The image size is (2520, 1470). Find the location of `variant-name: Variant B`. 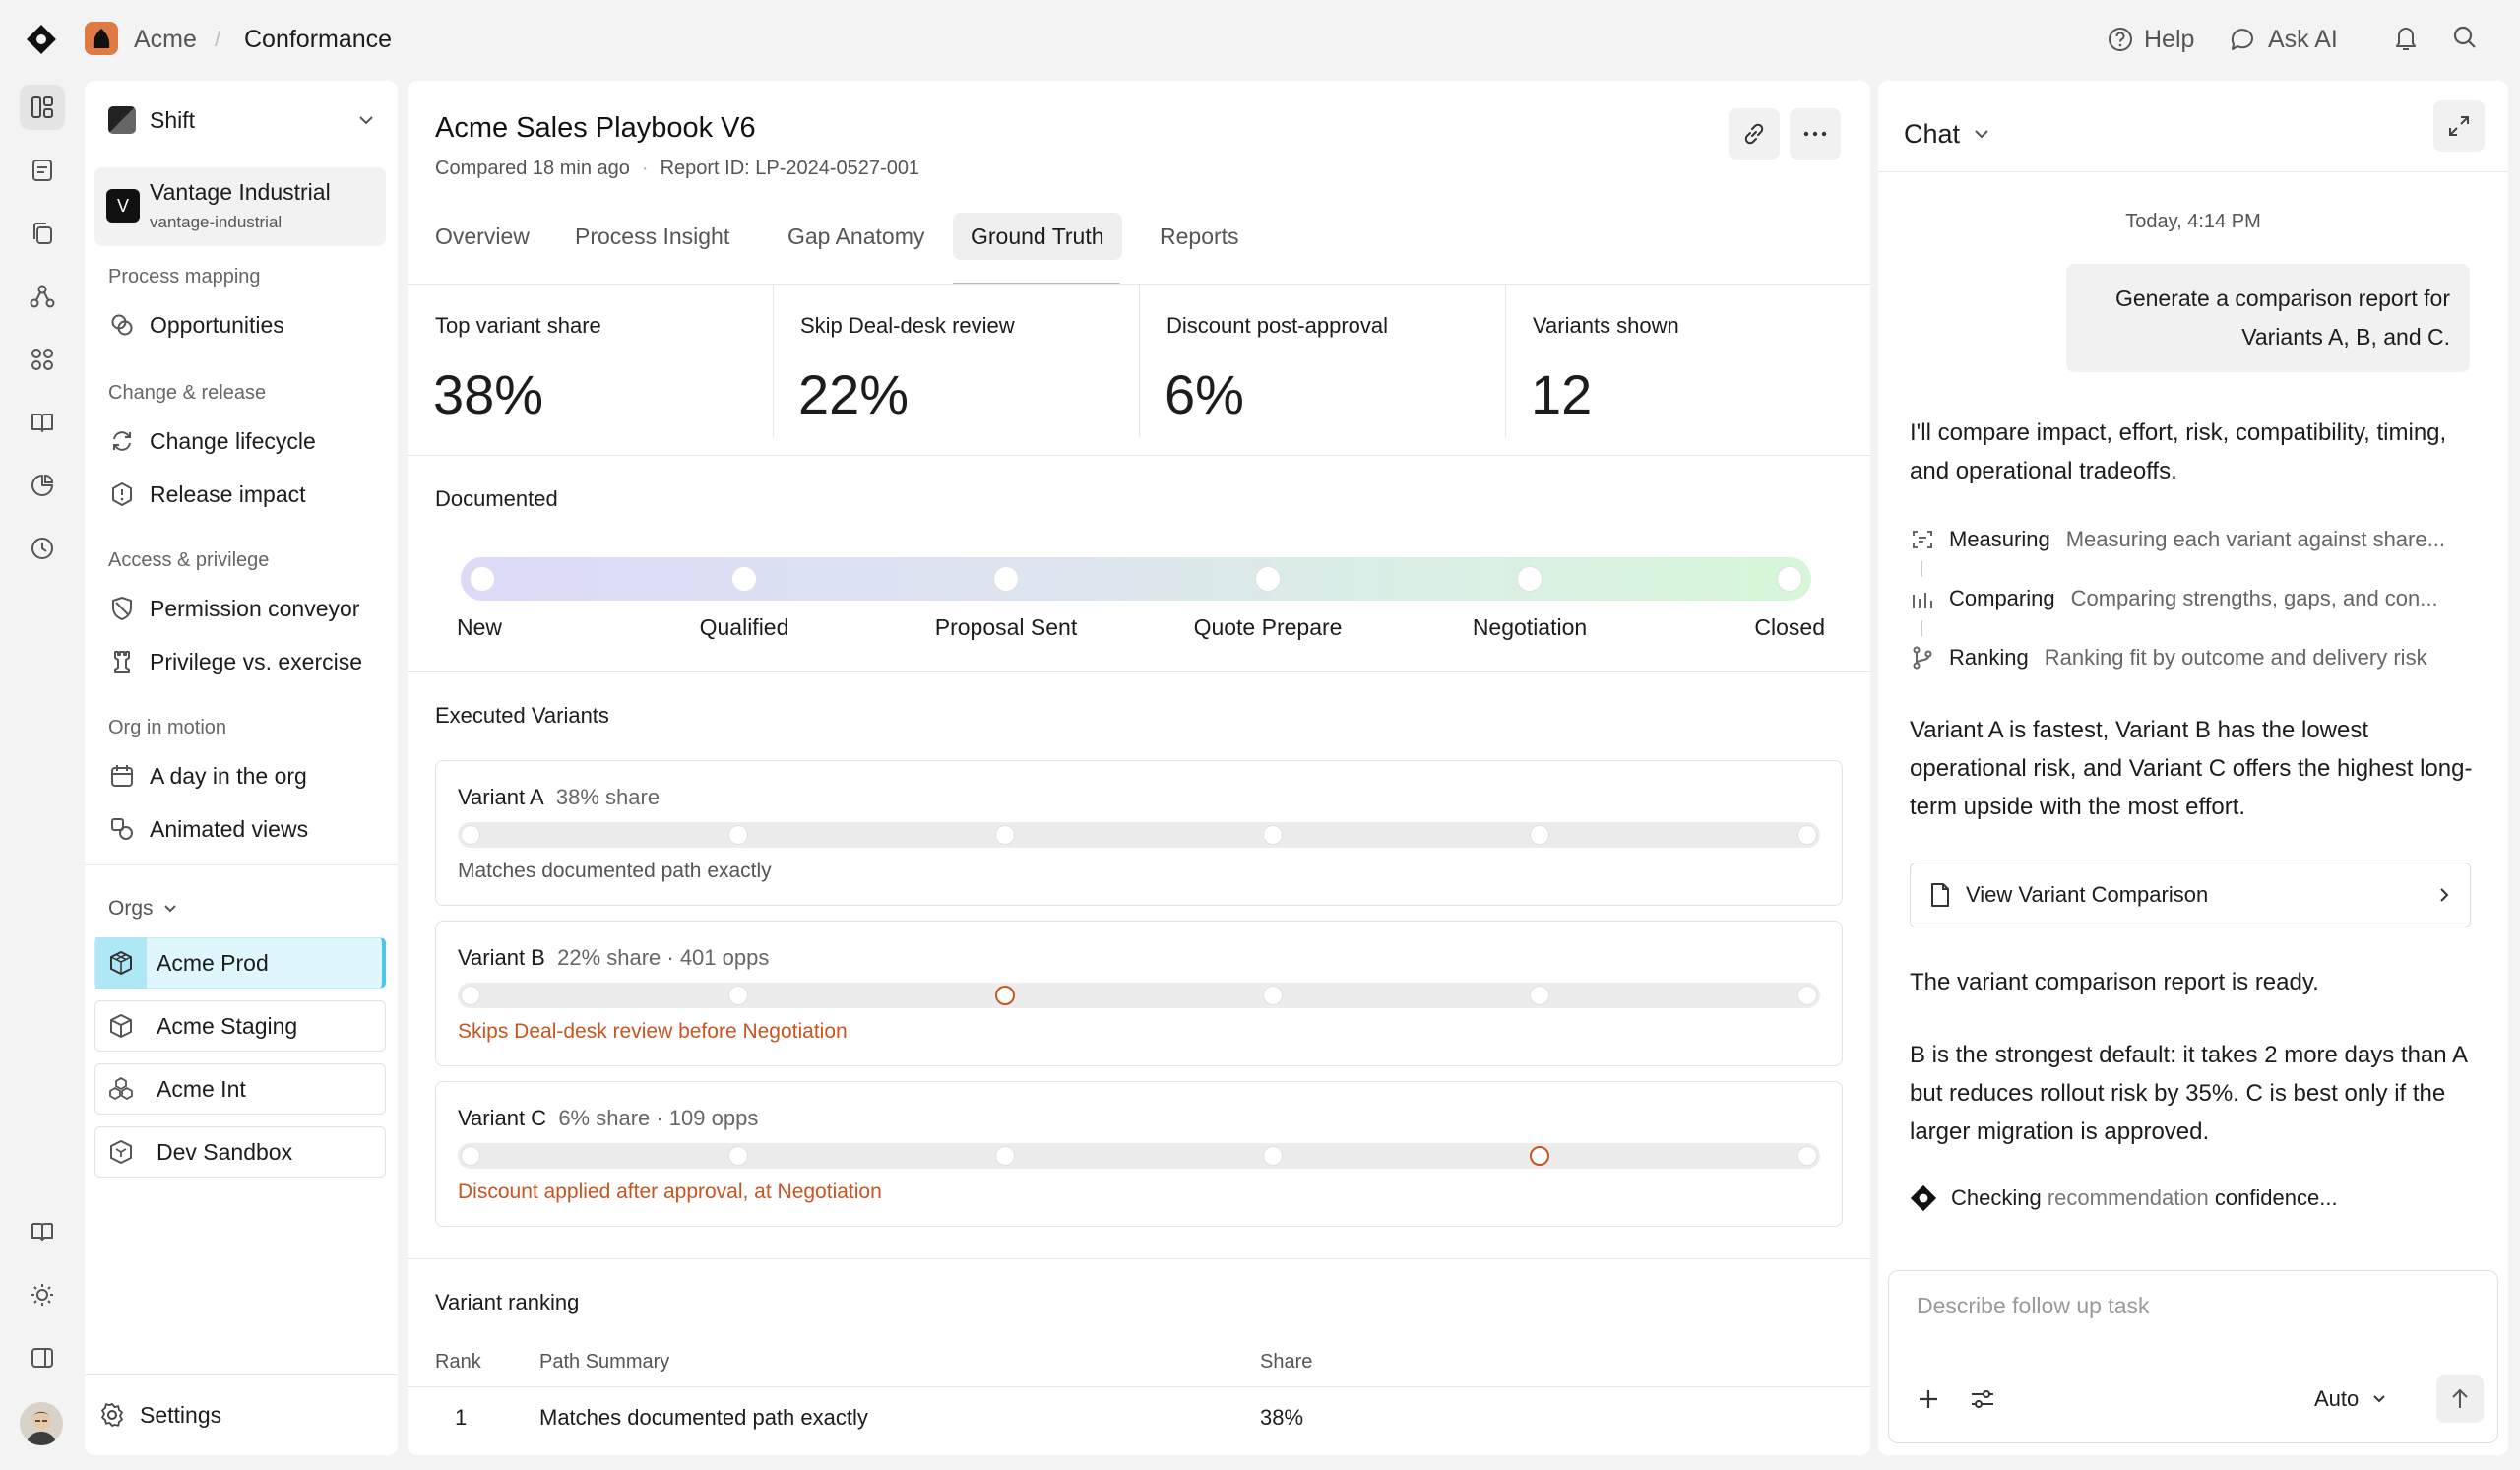

variant-name: Variant B is located at coordinates (501, 957).